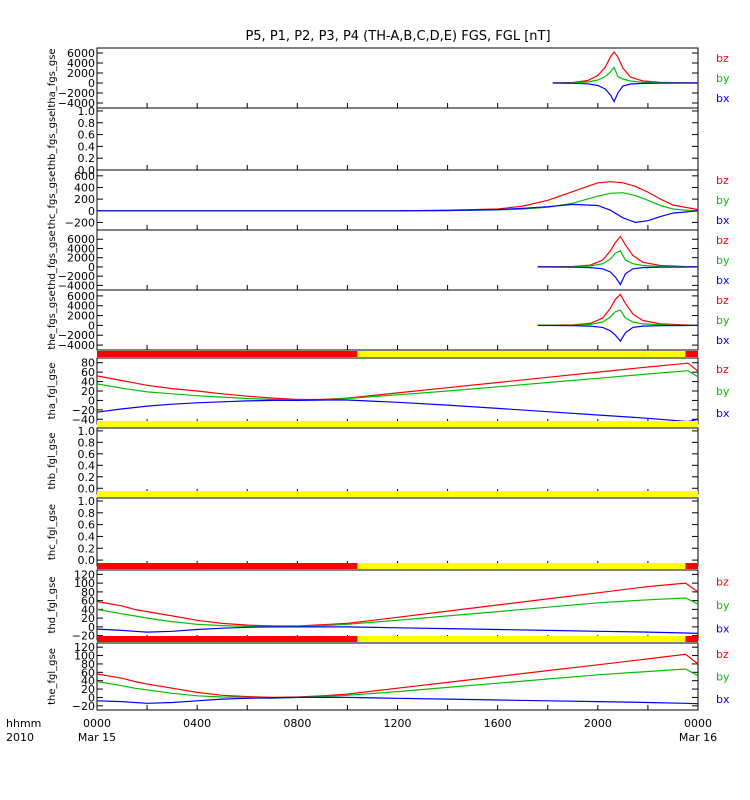 This screenshot has height=800, width=750. What do you see at coordinates (722, 369) in the screenshot?
I see `legend-tha_fgl_gse-bz: bz` at bounding box center [722, 369].